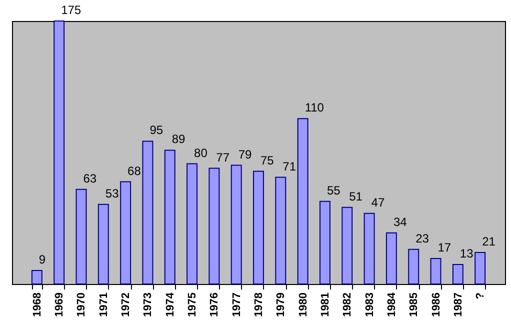  I want to click on x-tick-label: 1979, so click(281, 304).